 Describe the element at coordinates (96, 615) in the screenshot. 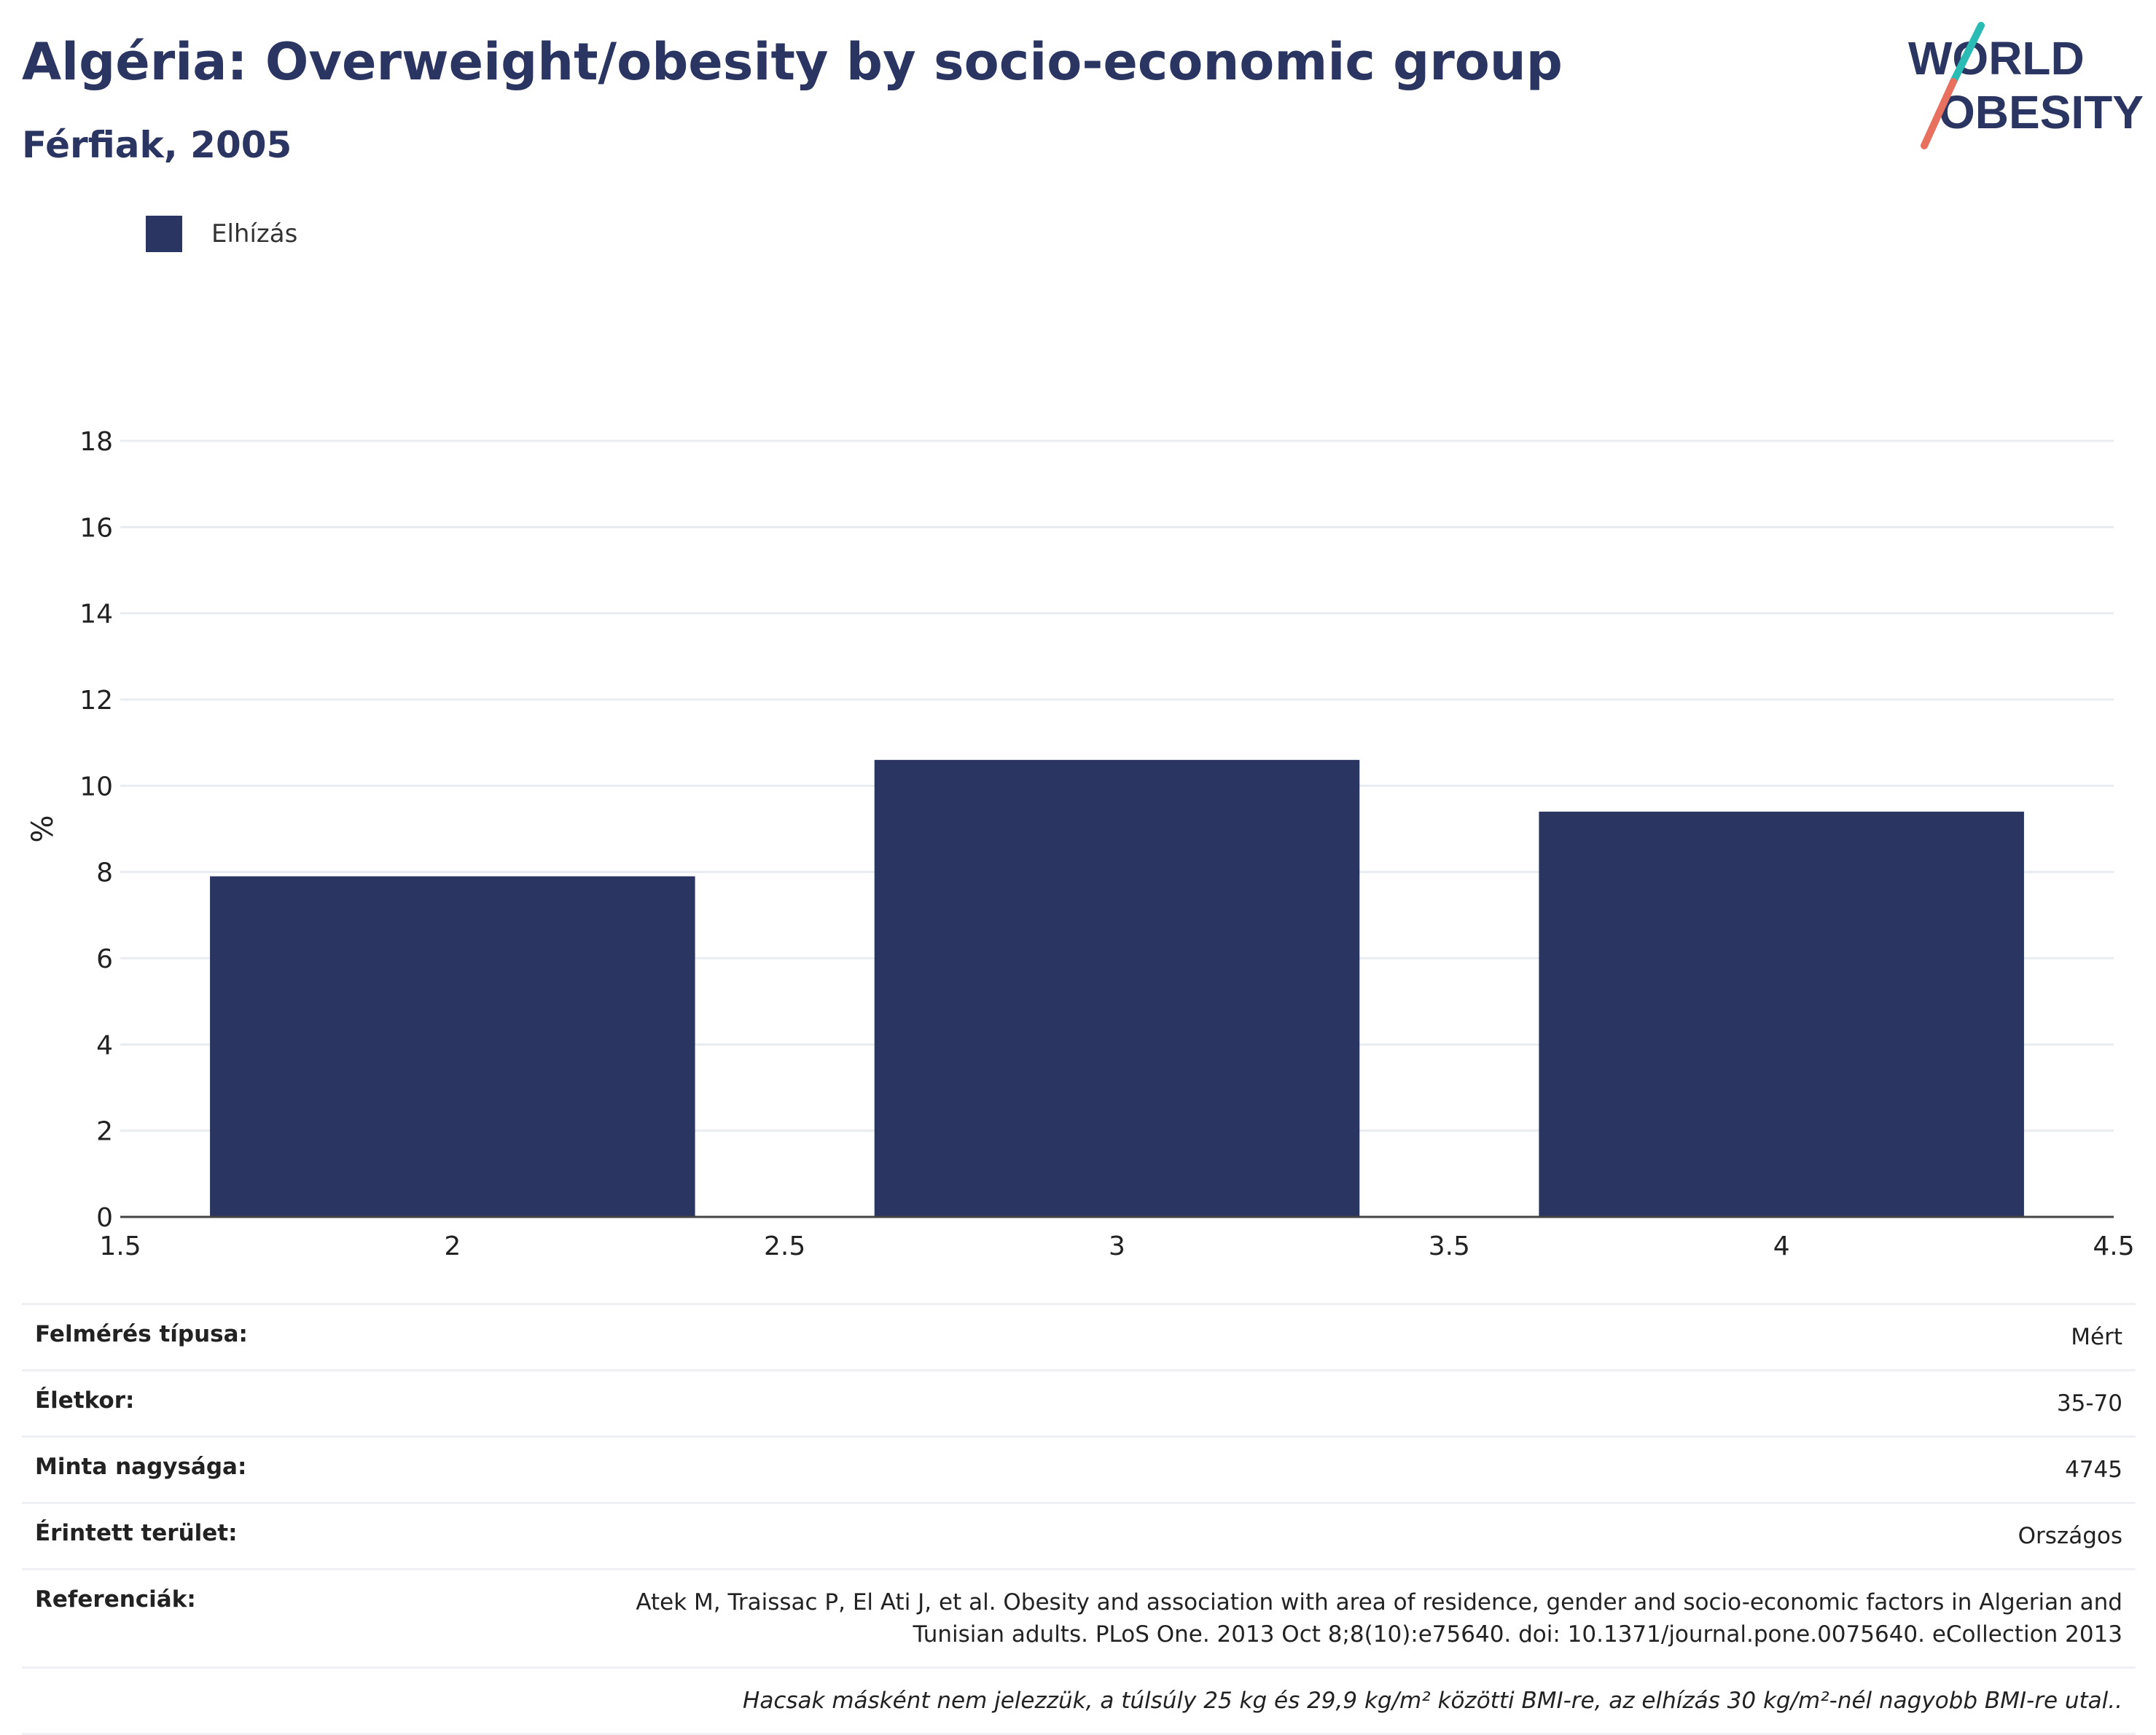

I see `y-tick-label: 14` at that location.